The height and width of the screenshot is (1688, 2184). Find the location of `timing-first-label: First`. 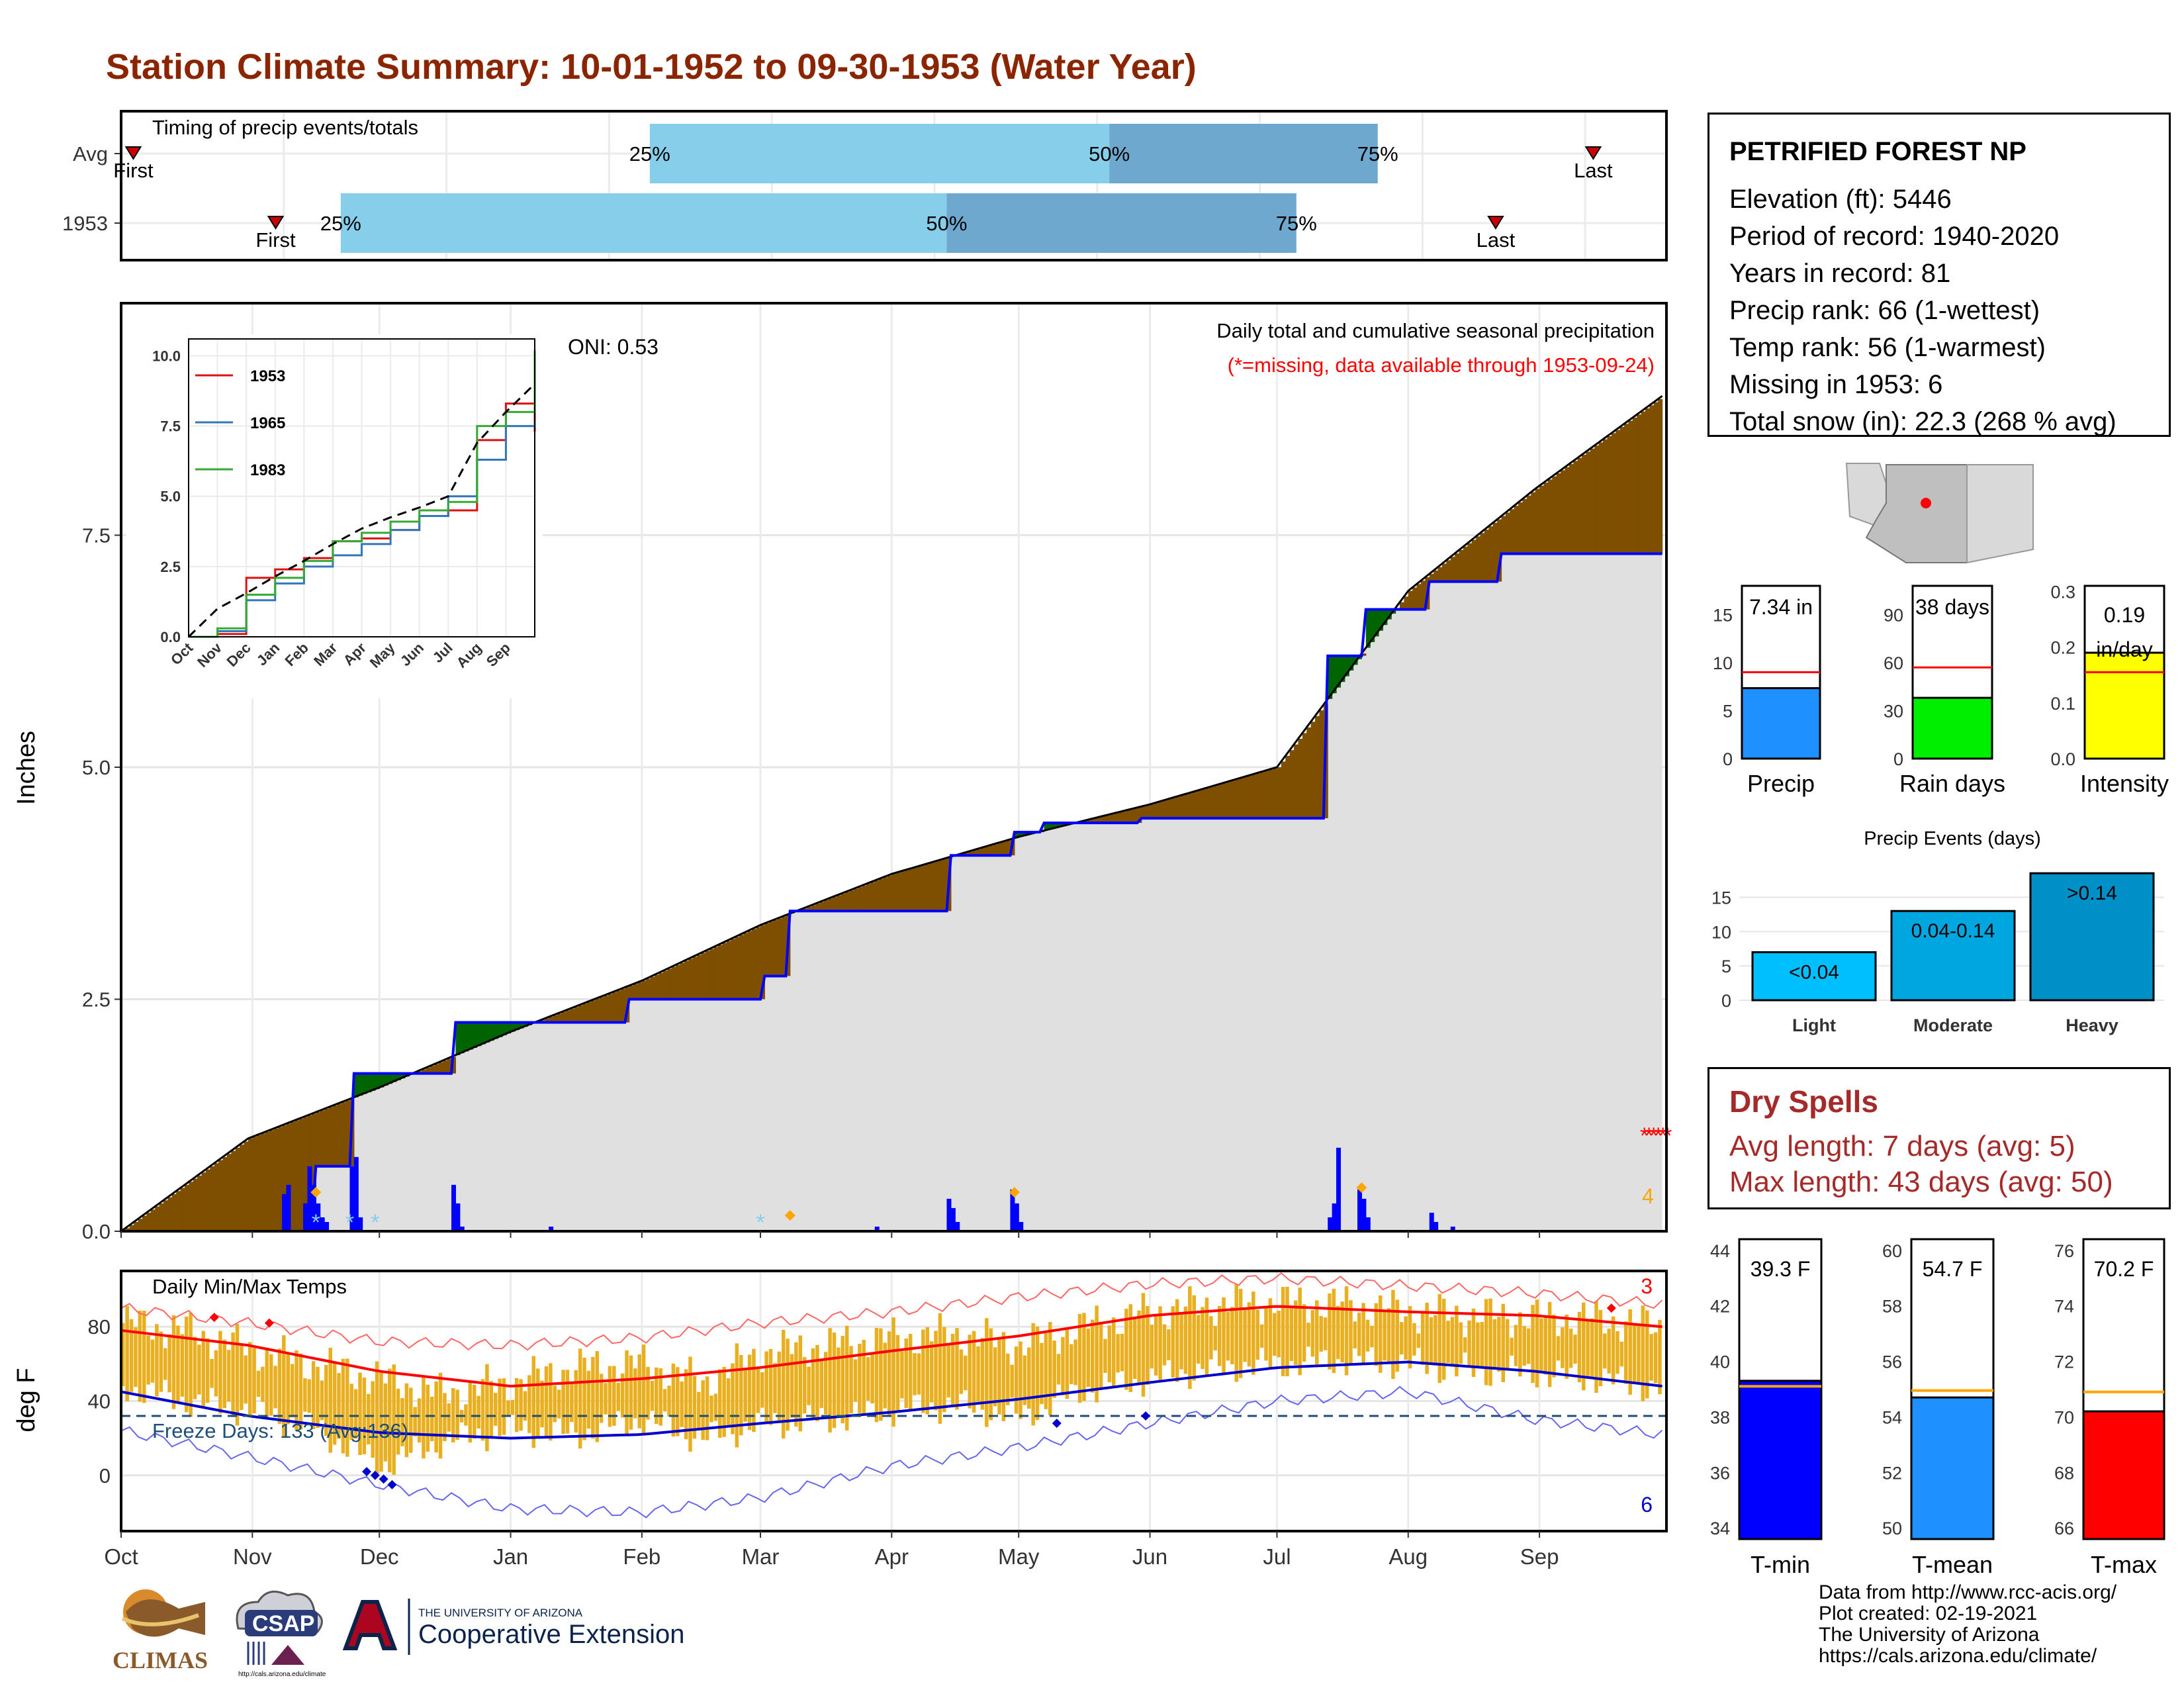

timing-first-label: First is located at coordinates (133, 170).